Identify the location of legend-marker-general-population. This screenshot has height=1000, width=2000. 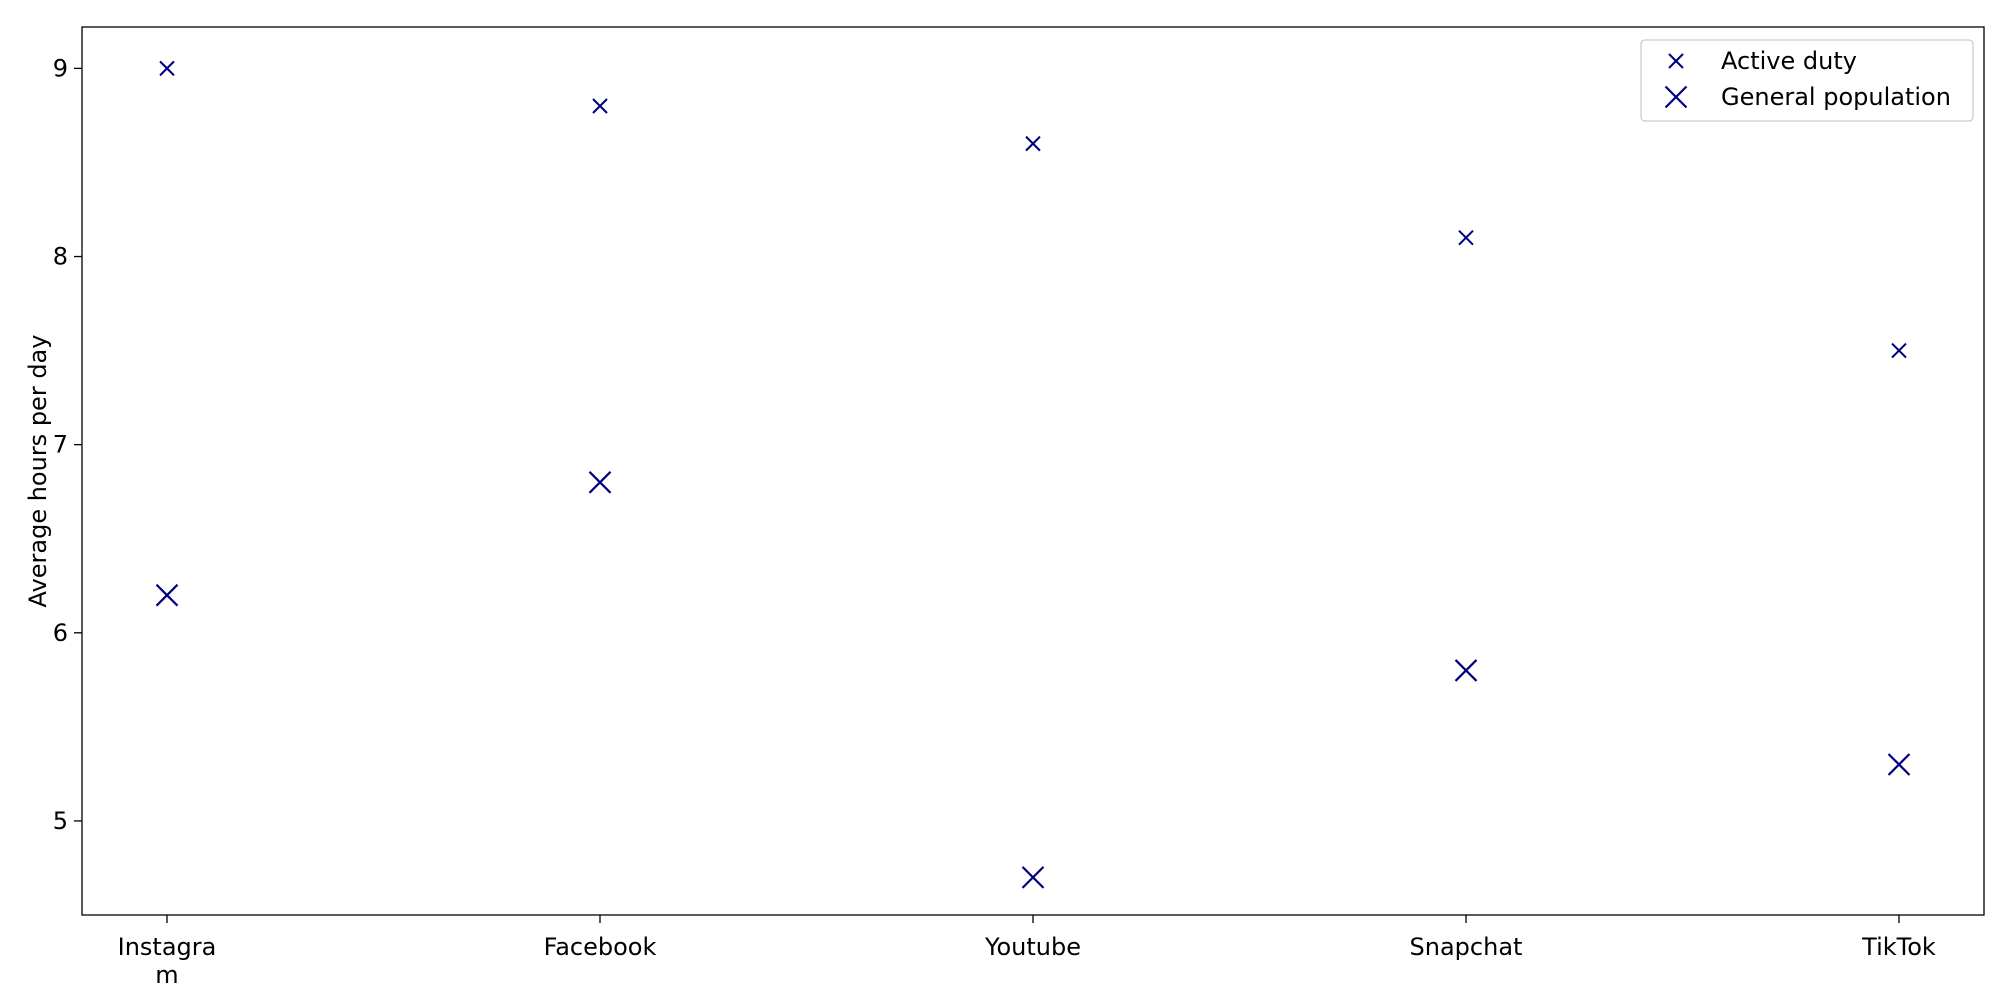
(1676, 97).